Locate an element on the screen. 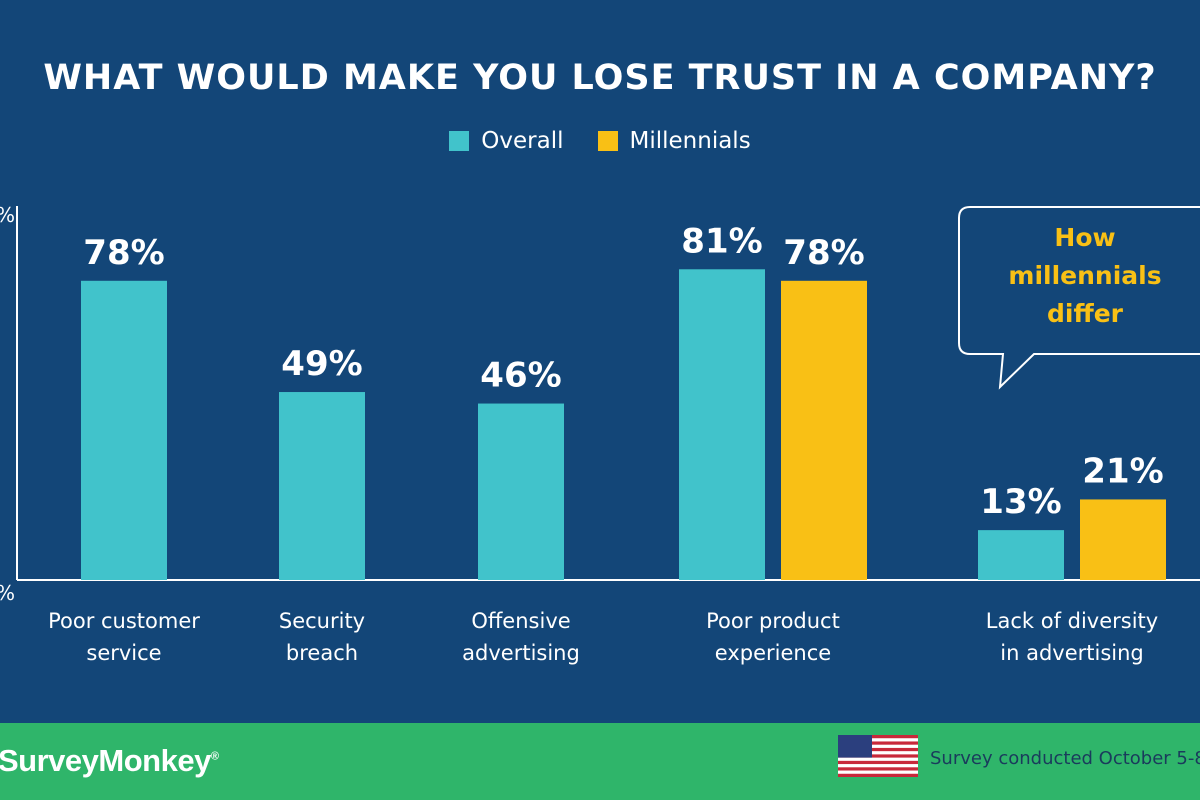  category-label-4-line-0: Lack of diversity is located at coordinates (1072, 621).